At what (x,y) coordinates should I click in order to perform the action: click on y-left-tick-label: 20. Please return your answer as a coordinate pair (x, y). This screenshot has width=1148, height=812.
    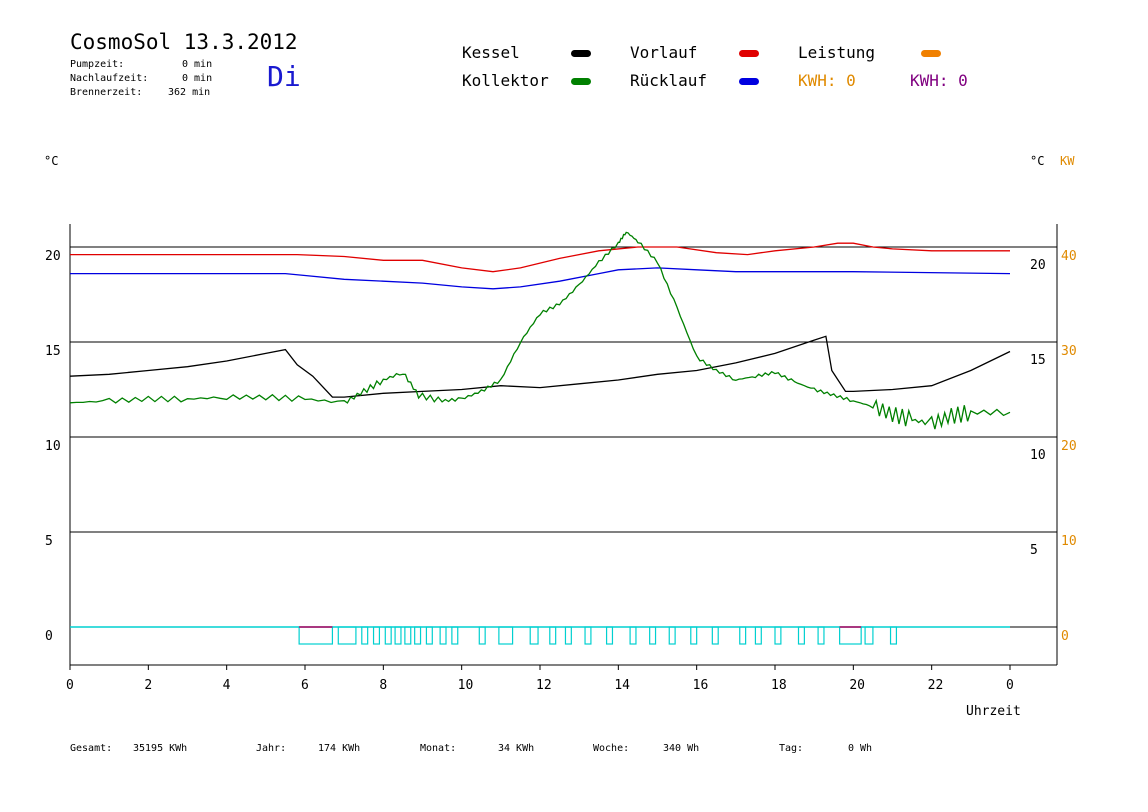
    Looking at the image, I should click on (53, 256).